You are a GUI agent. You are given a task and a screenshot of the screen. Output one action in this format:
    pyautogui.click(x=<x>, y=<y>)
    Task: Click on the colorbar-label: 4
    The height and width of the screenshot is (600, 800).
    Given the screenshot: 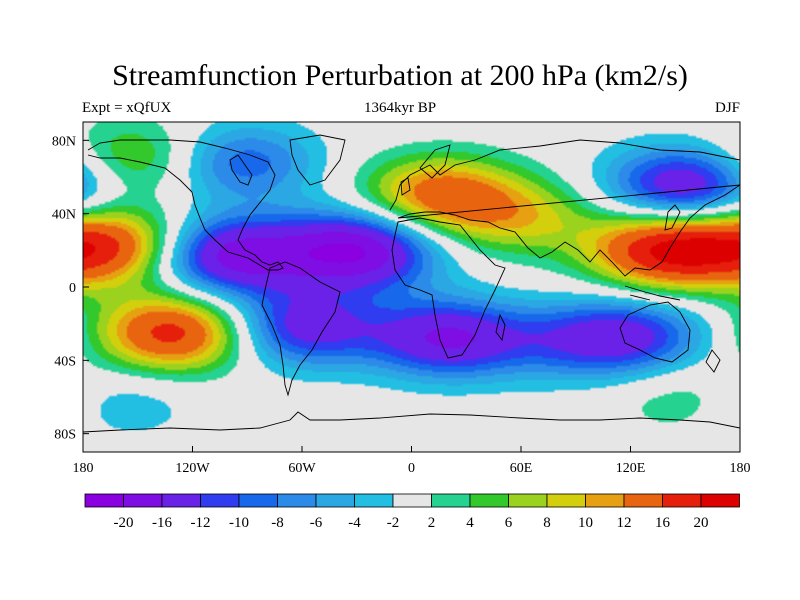 What is the action you would take?
    pyautogui.click(x=470, y=523)
    